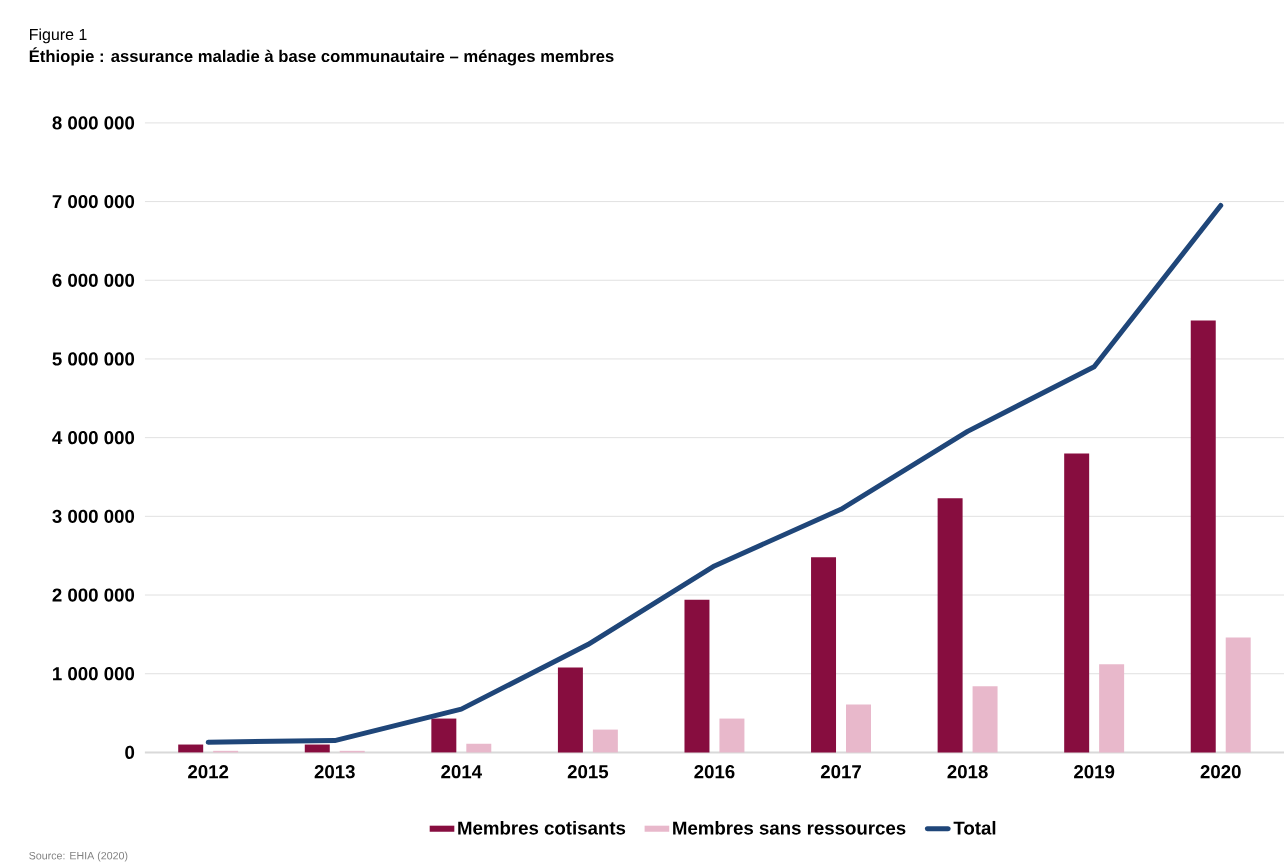 This screenshot has height=866, width=1285. I want to click on y-tick-label: 1 000 000, so click(94, 674).